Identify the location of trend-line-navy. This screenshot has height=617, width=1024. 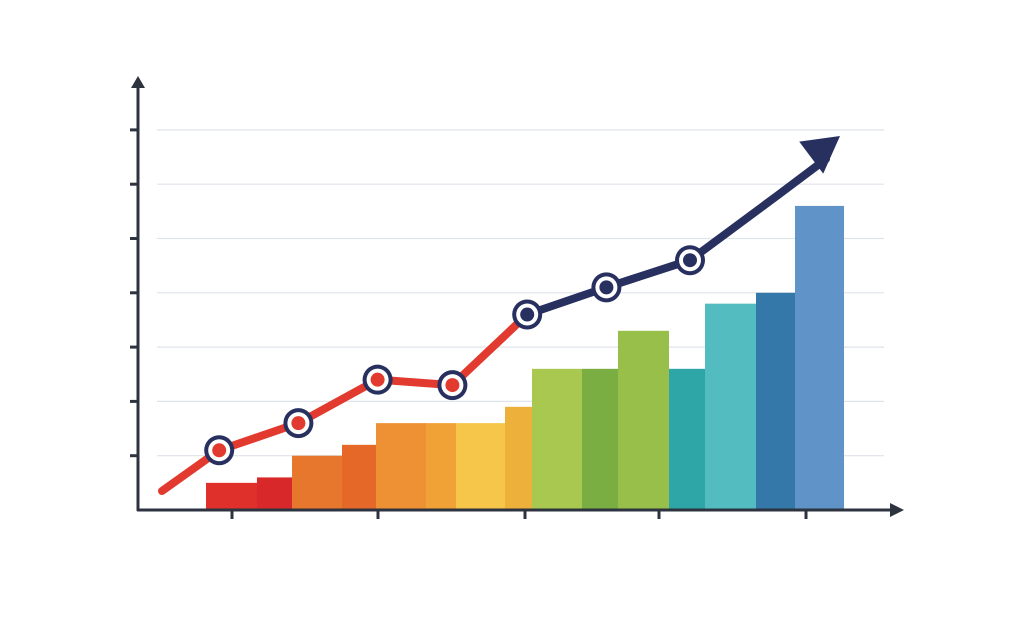
(676, 237).